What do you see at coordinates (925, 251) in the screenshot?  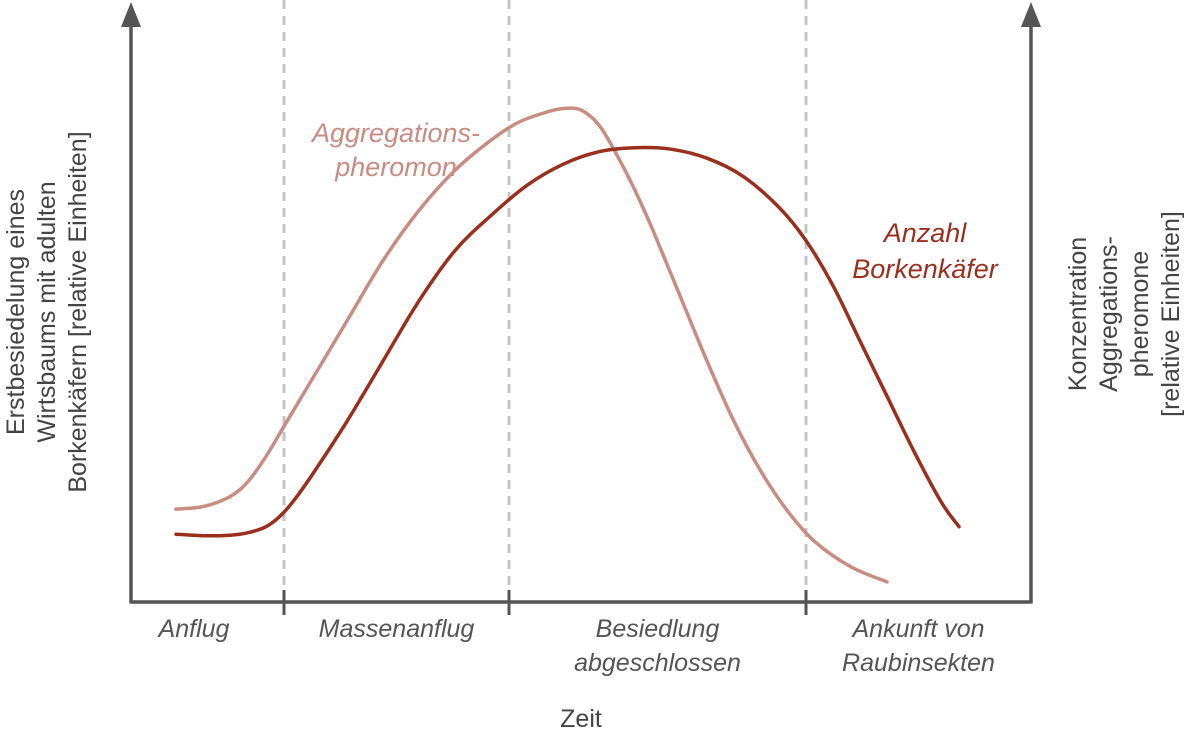 I see `series-label-borkenkaefer: Anzahl Borkenkäfer` at bounding box center [925, 251].